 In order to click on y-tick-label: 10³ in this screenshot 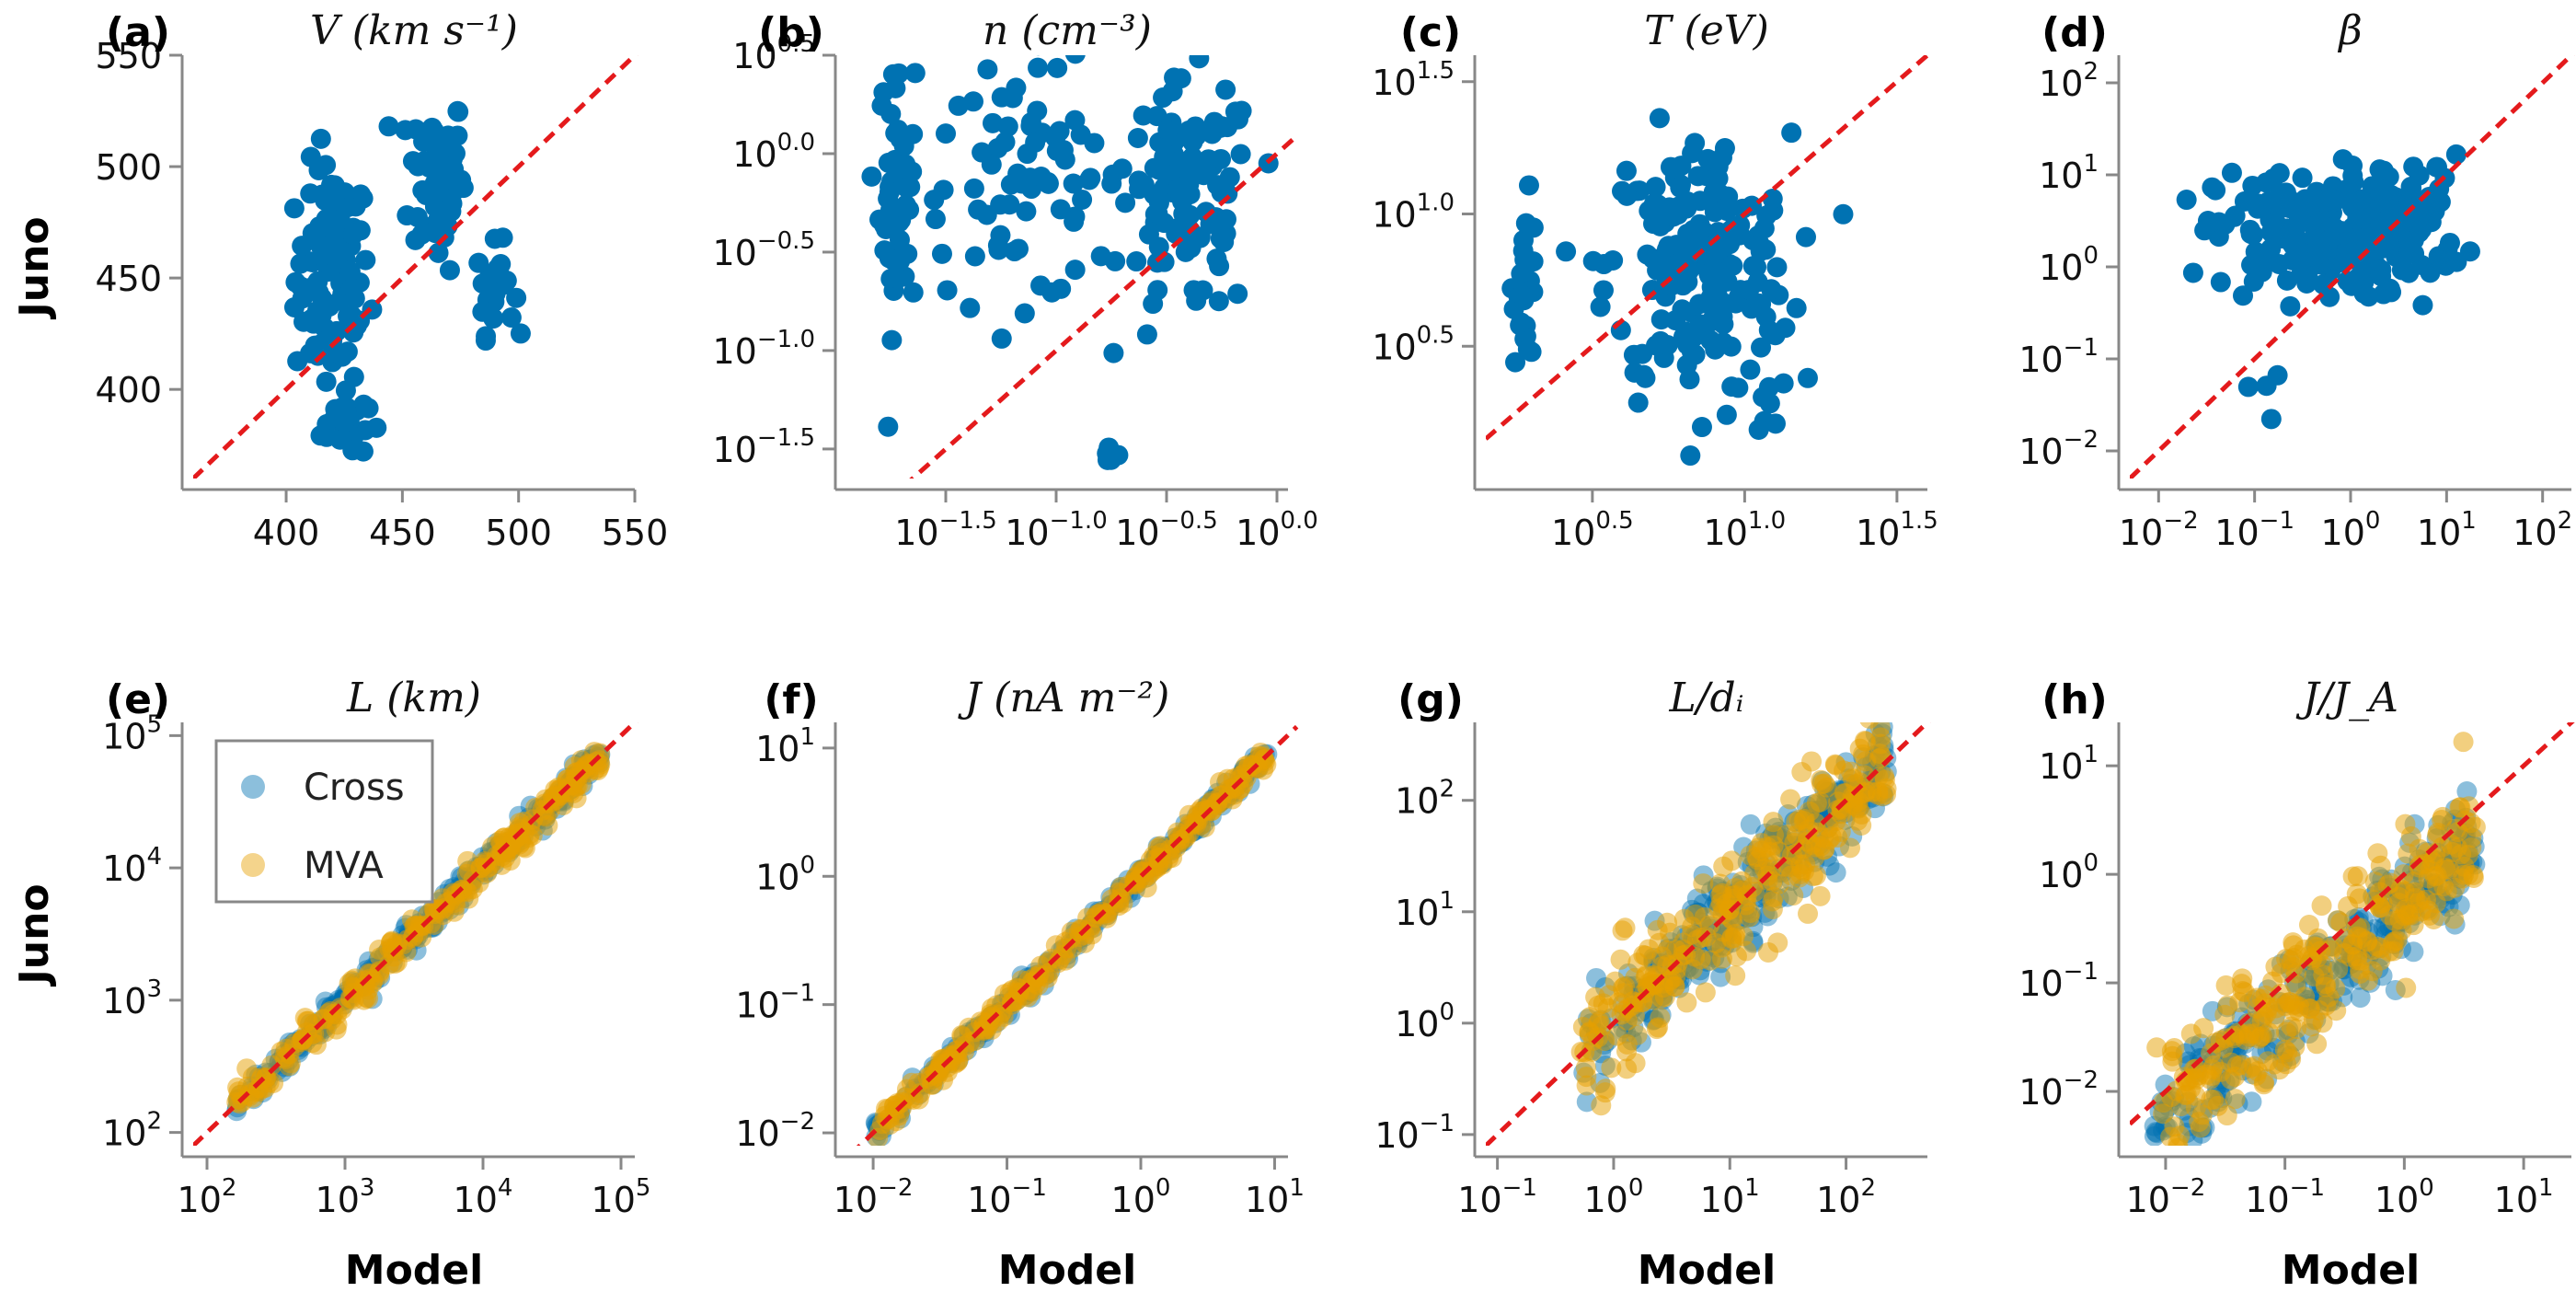, I will do `click(132, 998)`.